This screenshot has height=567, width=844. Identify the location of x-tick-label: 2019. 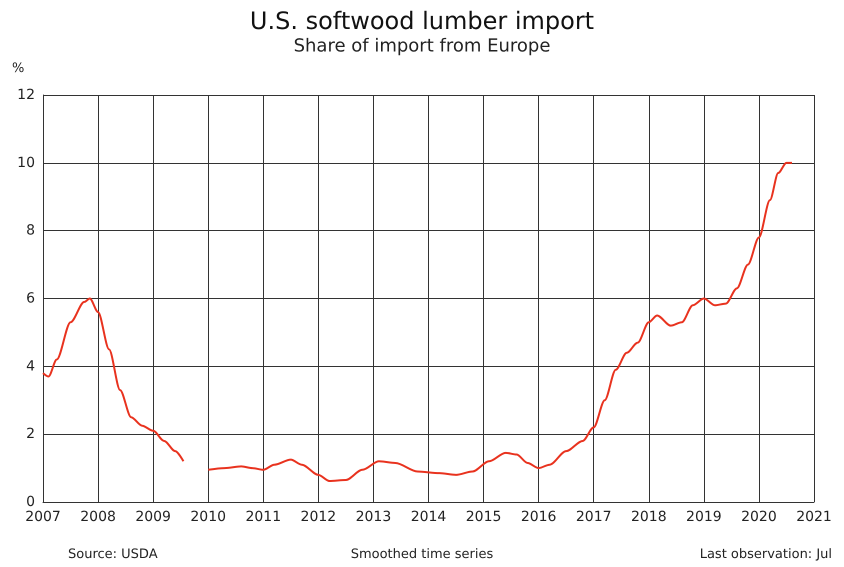
(704, 517).